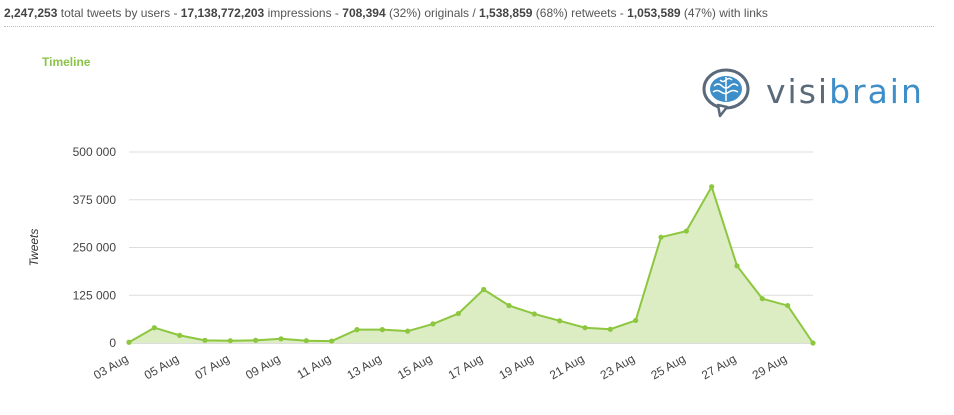 This screenshot has width=954, height=415. What do you see at coordinates (414, 366) in the screenshot?
I see `x-tick-label: 15 Aug` at bounding box center [414, 366].